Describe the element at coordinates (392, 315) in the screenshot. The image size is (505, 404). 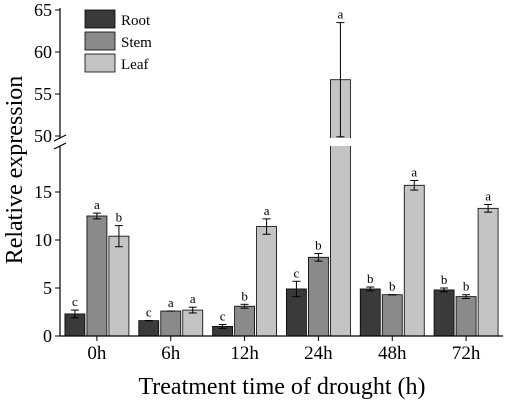
I see `bar-stem-48h` at that location.